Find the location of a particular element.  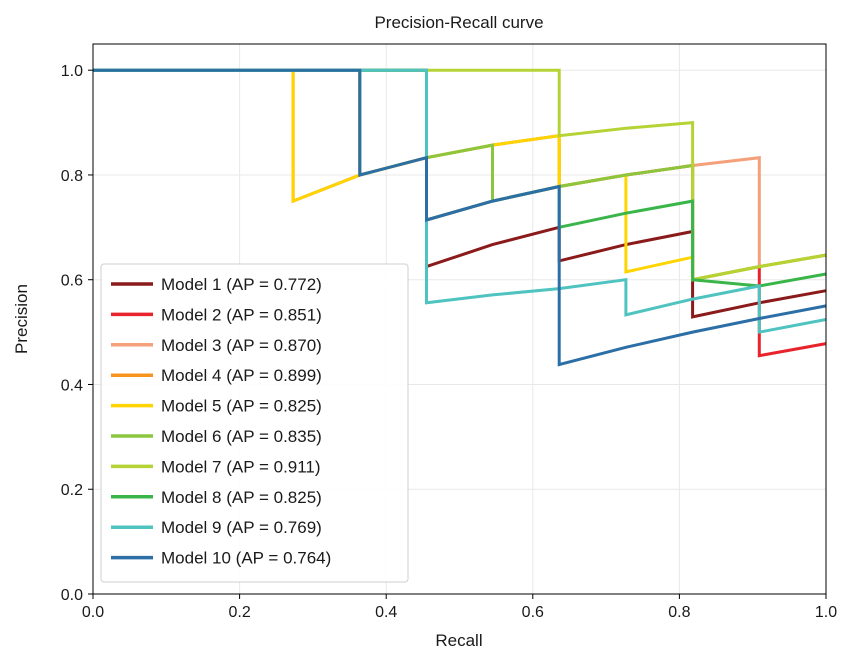

x-tick-label: 0.2 is located at coordinates (239, 612).